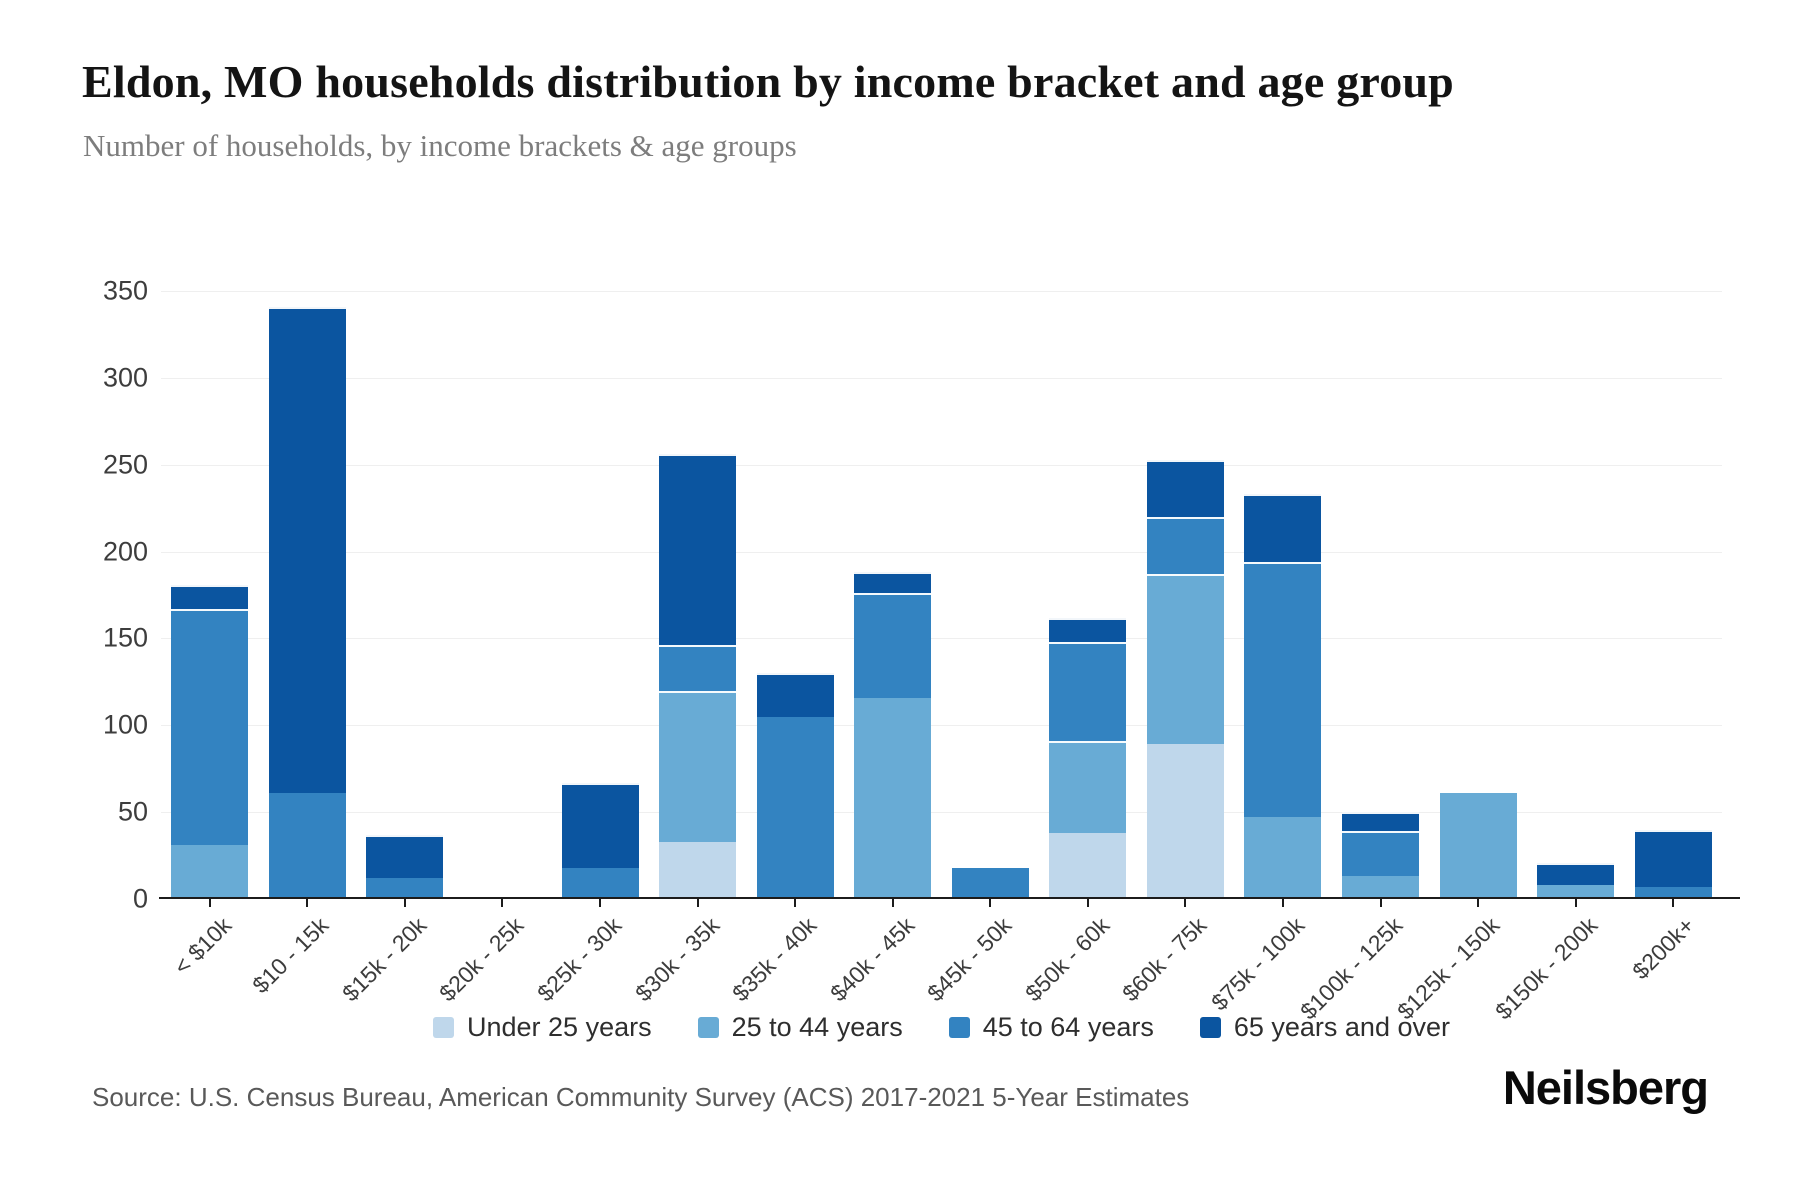 Image resolution: width=1800 pixels, height=1200 pixels. What do you see at coordinates (125, 377) in the screenshot?
I see `y-tick-label: 300` at bounding box center [125, 377].